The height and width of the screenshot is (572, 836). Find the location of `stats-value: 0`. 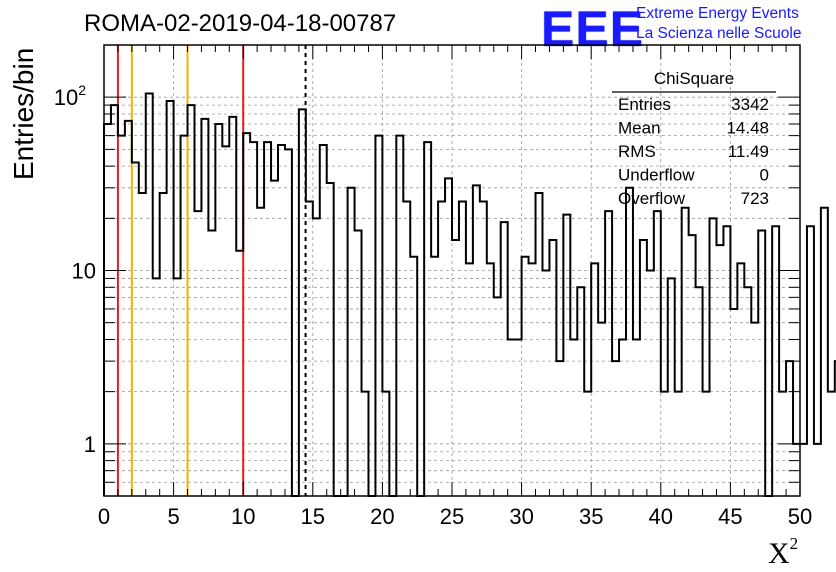

stats-value: 0 is located at coordinates (764, 175).